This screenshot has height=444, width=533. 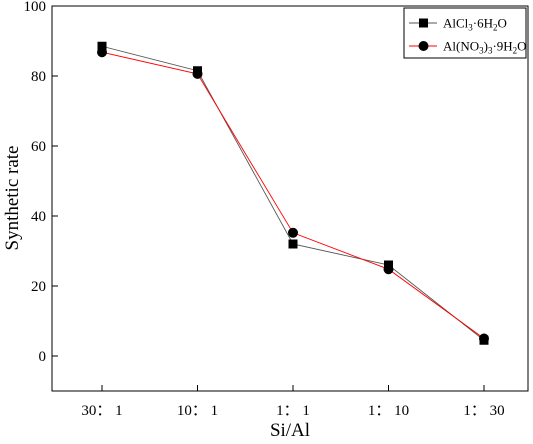 What do you see at coordinates (388, 411) in the screenshot?
I see `x-tick-label: 1： 10` at bounding box center [388, 411].